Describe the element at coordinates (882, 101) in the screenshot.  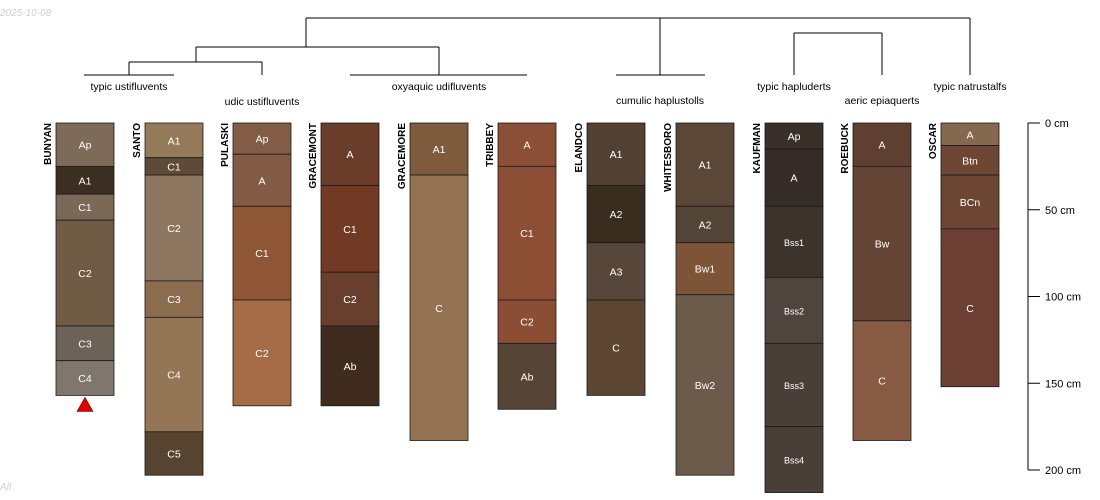
I see `group-label: aeric epiaquerts` at that location.